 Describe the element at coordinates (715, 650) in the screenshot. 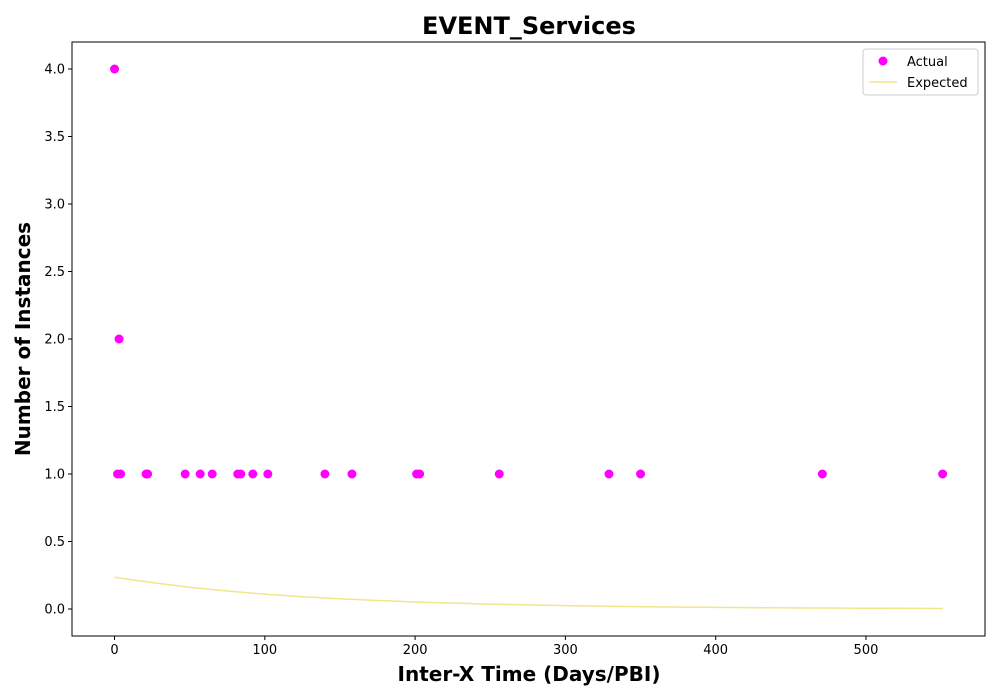

I see `x-tick-label: 400` at that location.